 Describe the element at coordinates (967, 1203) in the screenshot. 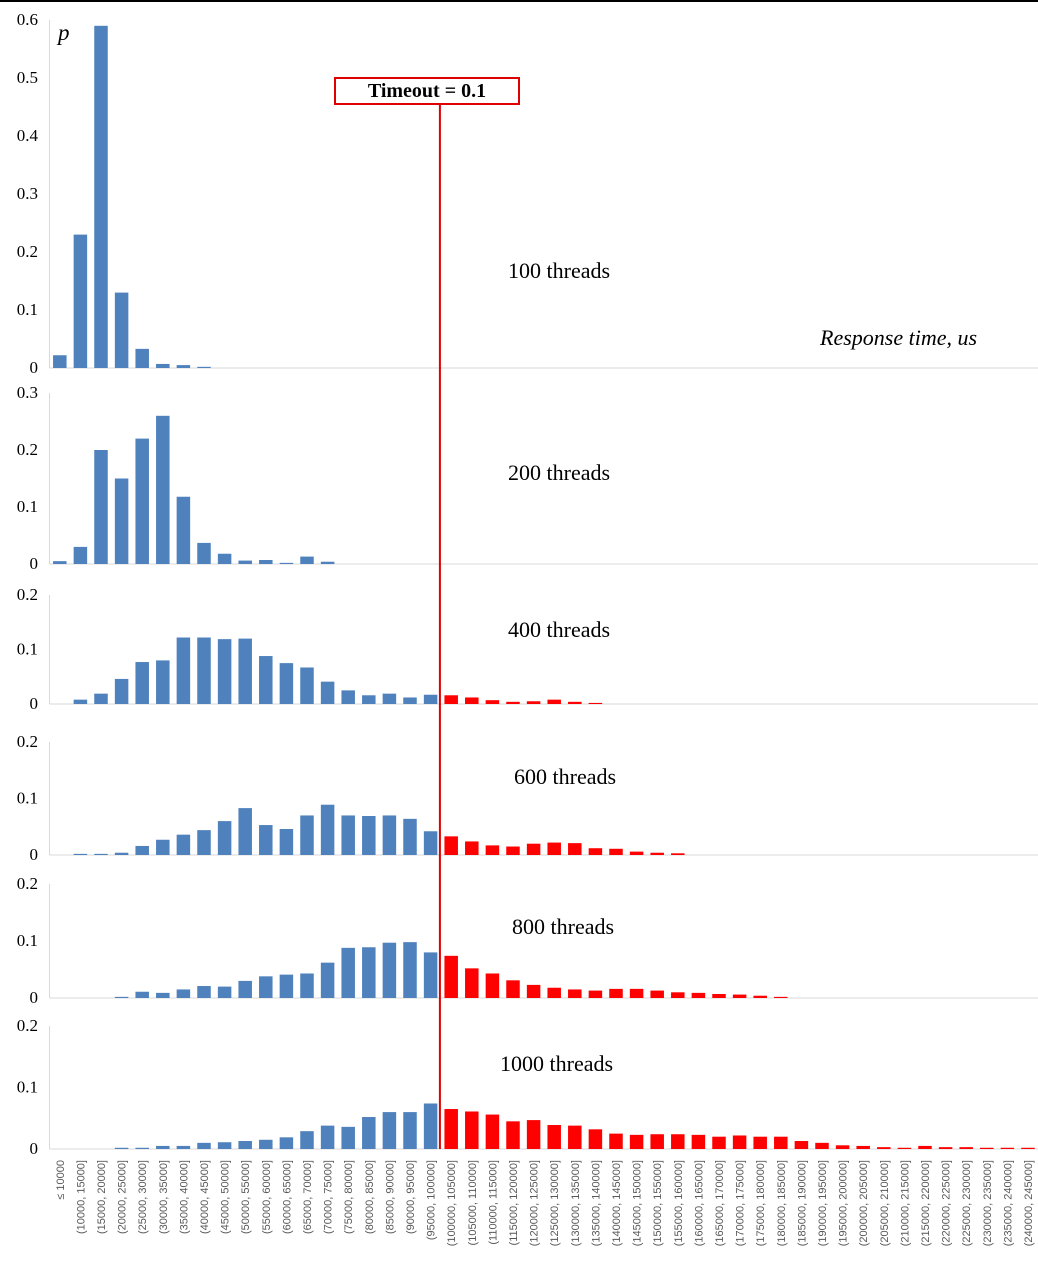

I see `x-tick-label: (225000, 230000]` at that location.